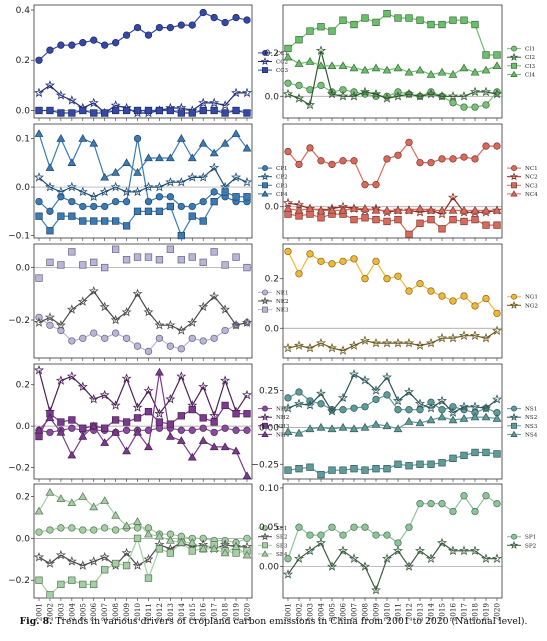 This screenshot has height=641, width=547. What do you see at coordinates (392, 282) in the screenshot?
I see `series-ng1` at bounding box center [392, 282].